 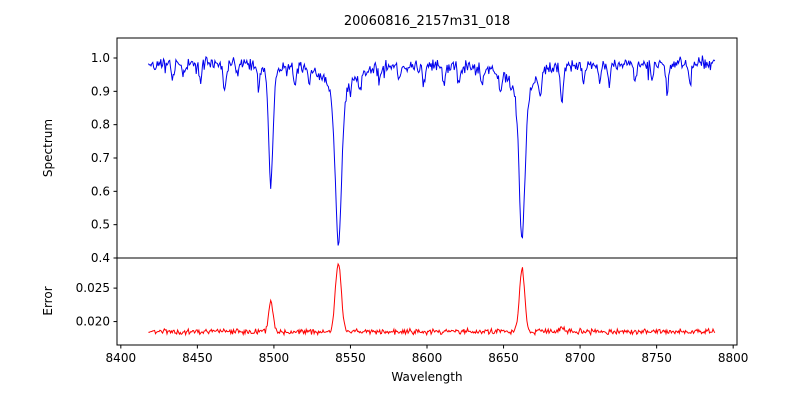 I want to click on x-tick-label: 8650, so click(x=503, y=358).